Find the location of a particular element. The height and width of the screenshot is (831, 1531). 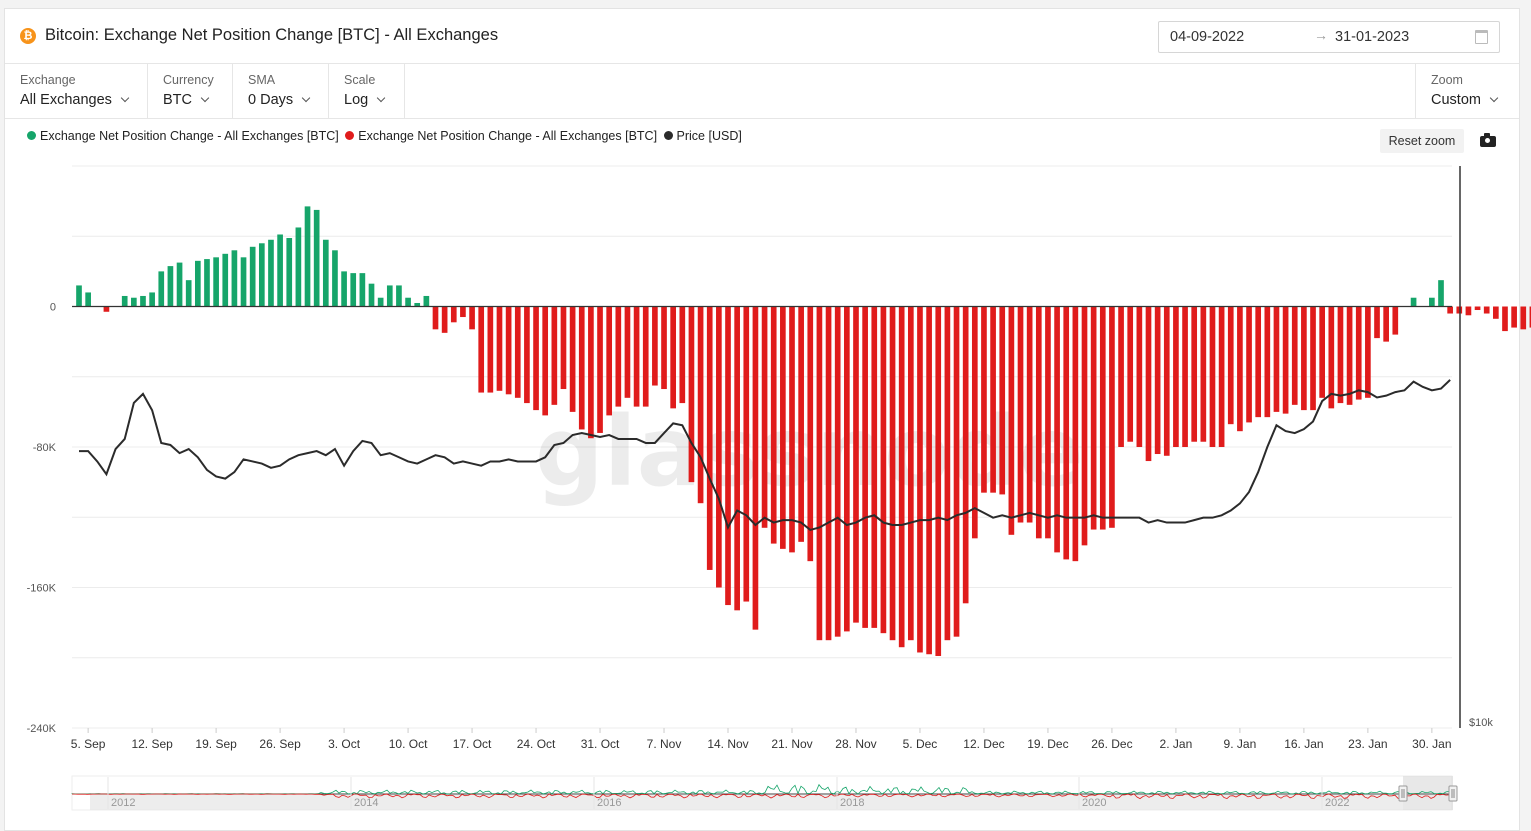

navigator-year-label: 2016 is located at coordinates (609, 803).